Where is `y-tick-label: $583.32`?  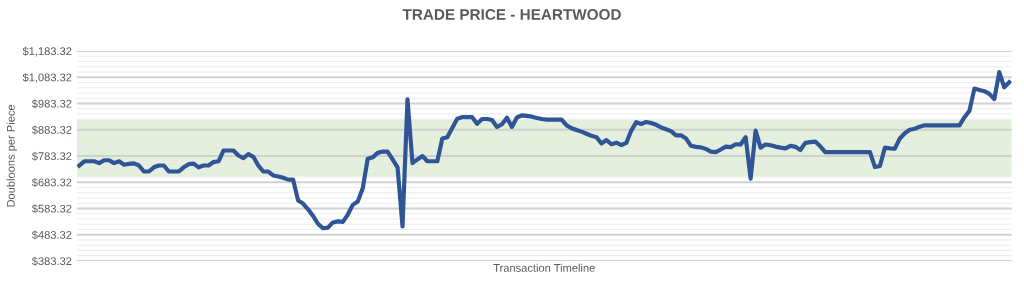
y-tick-label: $583.32 is located at coordinates (51, 209).